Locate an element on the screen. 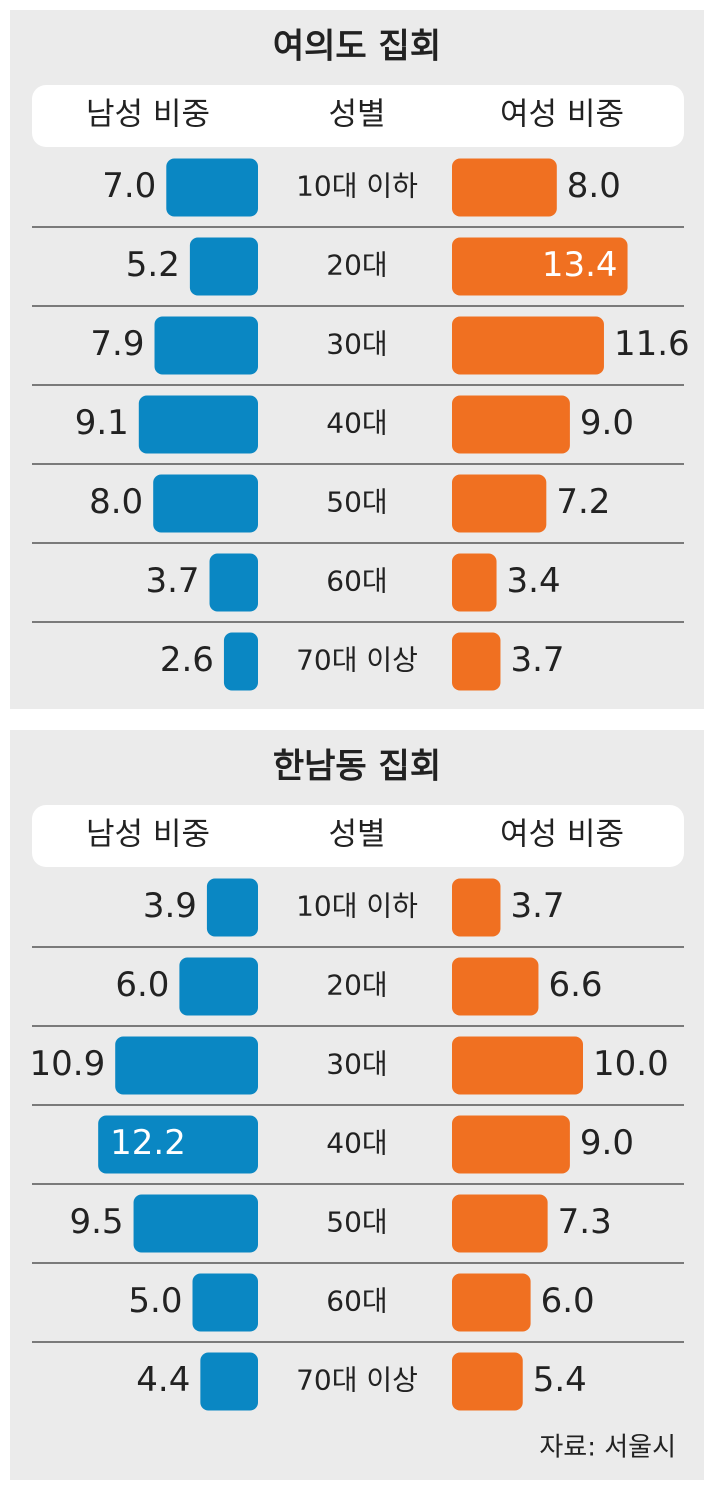 This screenshot has height=1487, width=714. value-label: 5.2 is located at coordinates (153, 265).